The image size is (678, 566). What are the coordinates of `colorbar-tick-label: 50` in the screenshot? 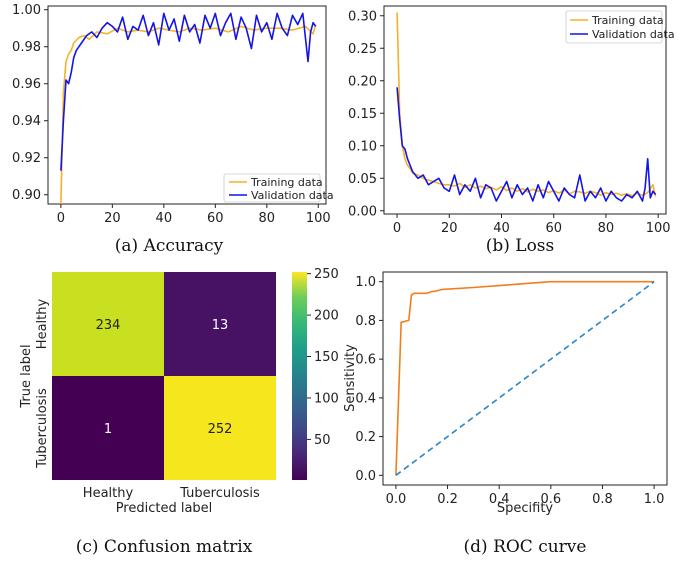 It's located at (322, 440).